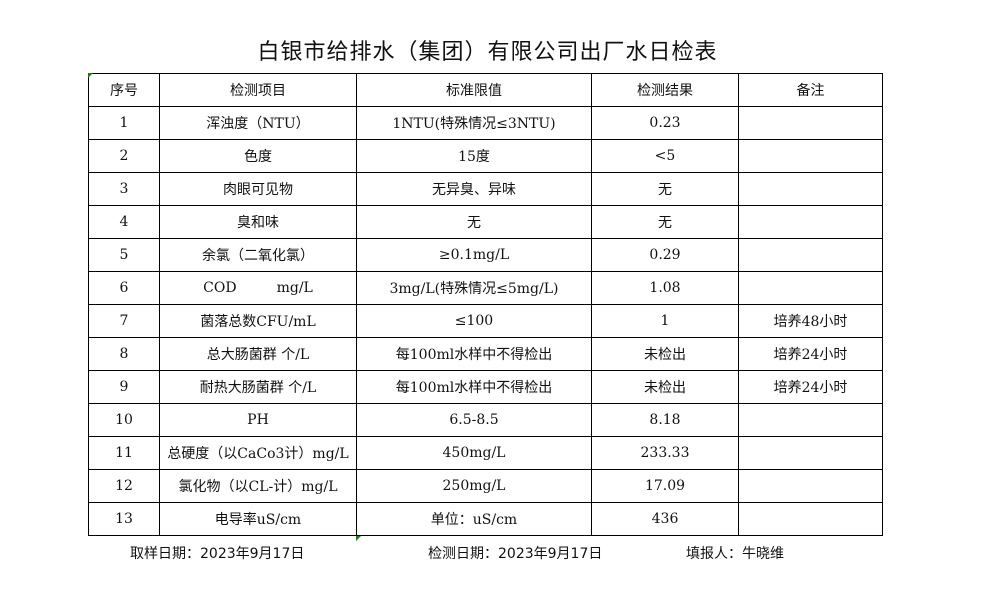  I want to click on header-index: 序号, so click(124, 90).